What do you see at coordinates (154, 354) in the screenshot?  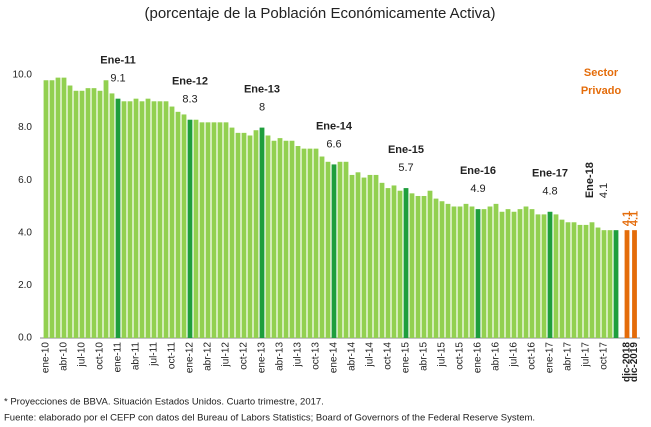 I see `x-tick-label: jul-11` at bounding box center [154, 354].